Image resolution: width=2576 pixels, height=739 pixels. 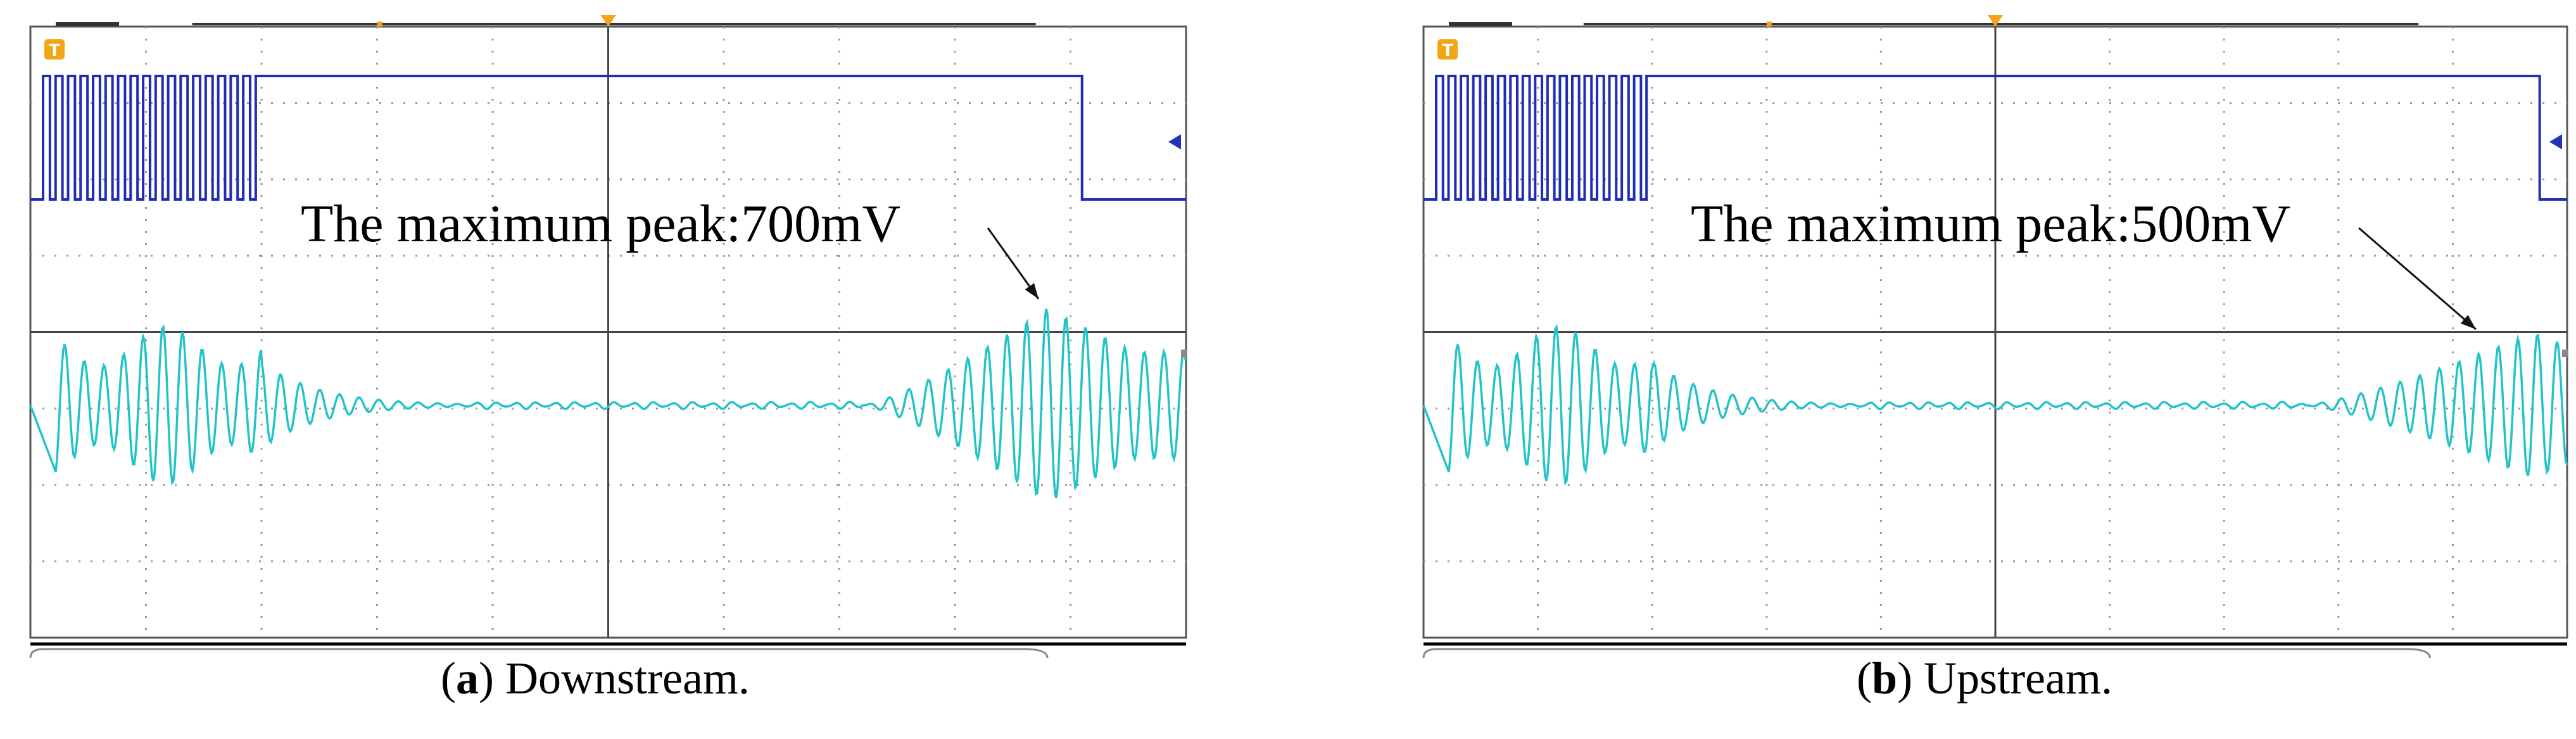 What do you see at coordinates (467, 678) in the screenshot?
I see `caption-label-a: a` at bounding box center [467, 678].